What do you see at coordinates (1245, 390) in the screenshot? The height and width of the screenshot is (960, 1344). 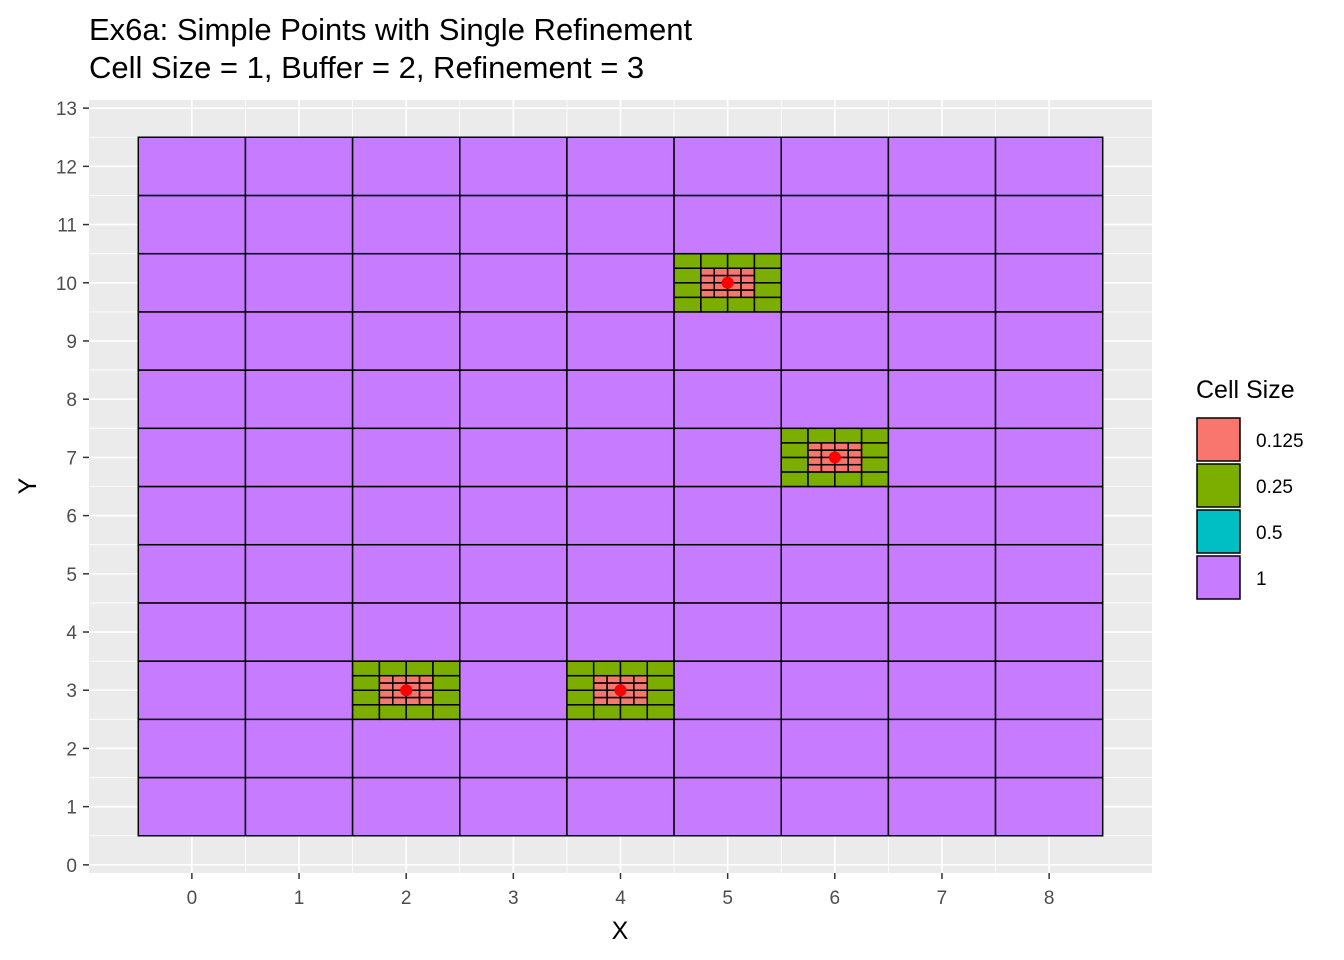 I see `legend-title: Cell Size` at bounding box center [1245, 390].